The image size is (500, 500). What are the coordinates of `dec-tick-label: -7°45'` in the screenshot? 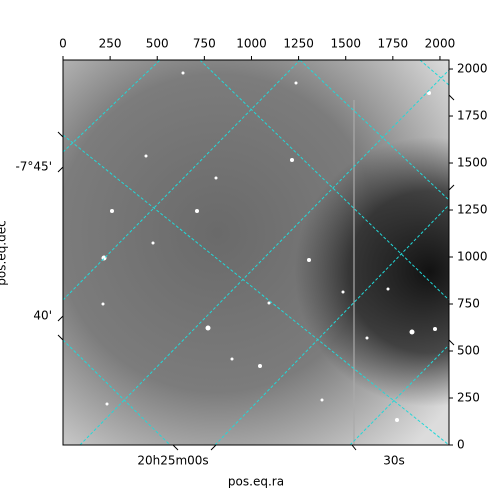 It's located at (33, 167).